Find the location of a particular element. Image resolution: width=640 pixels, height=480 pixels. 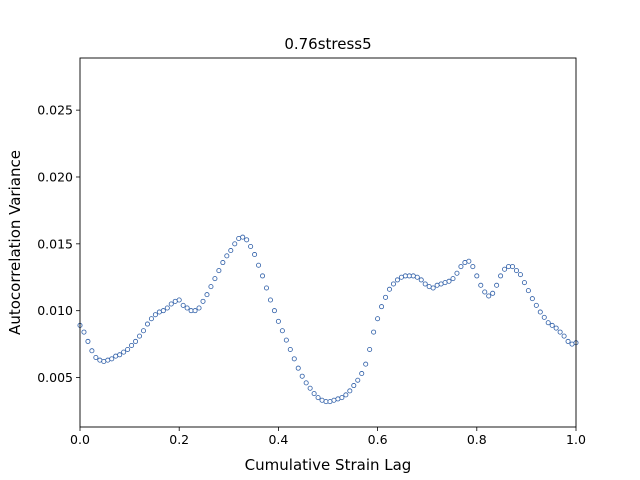

y-tick-label: 0.025 is located at coordinates (55, 110).